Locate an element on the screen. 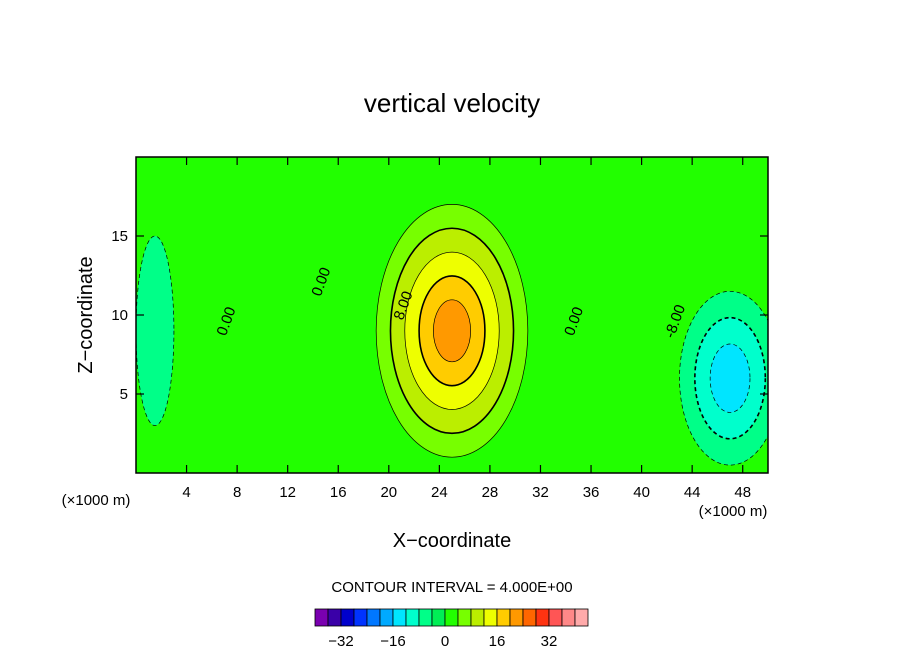  y-tick-label: 15 is located at coordinates (119, 236).